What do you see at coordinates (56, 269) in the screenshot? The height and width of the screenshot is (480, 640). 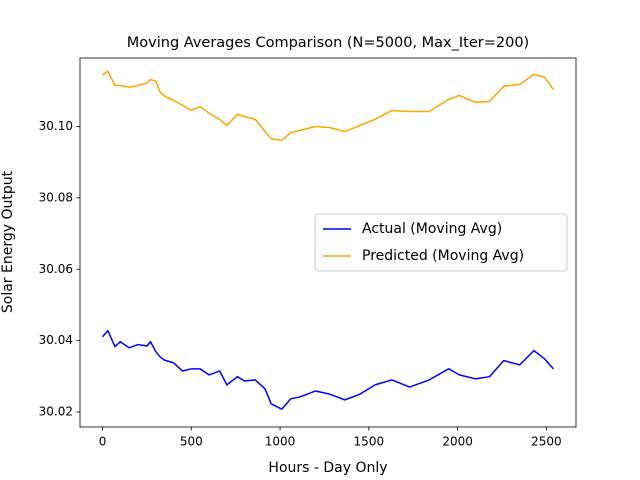 I see `y-tick-label: 30.06` at bounding box center [56, 269].